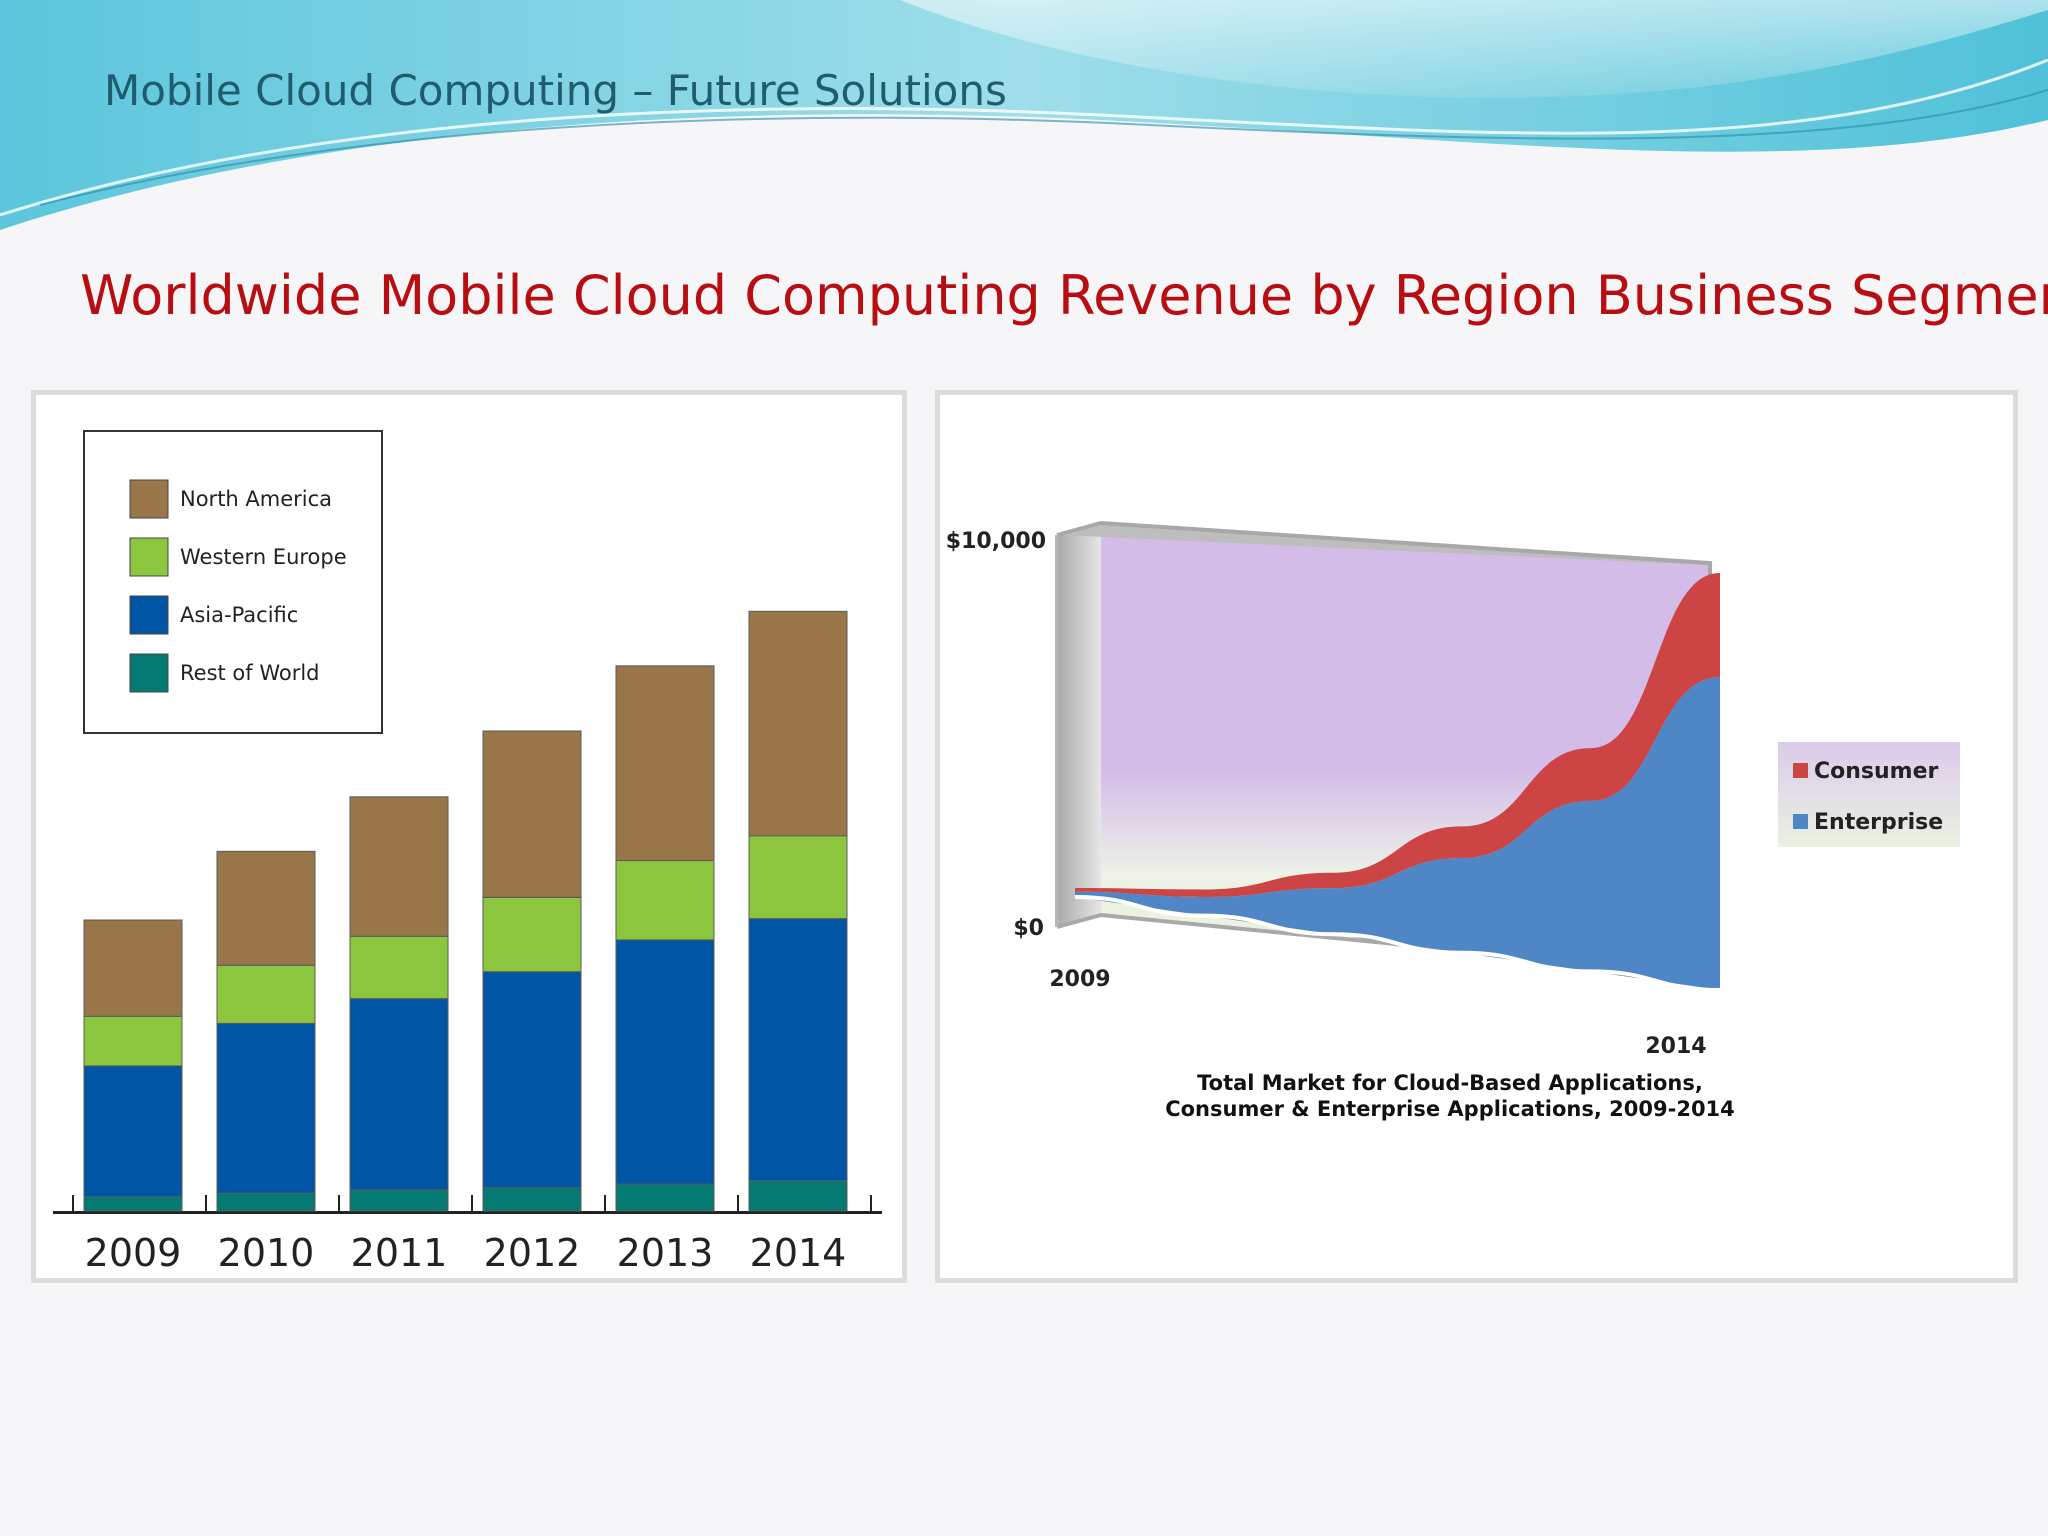 The height and width of the screenshot is (1536, 2048). Describe the element at coordinates (532, 1199) in the screenshot. I see `bar-rest-of-world-2012` at that location.